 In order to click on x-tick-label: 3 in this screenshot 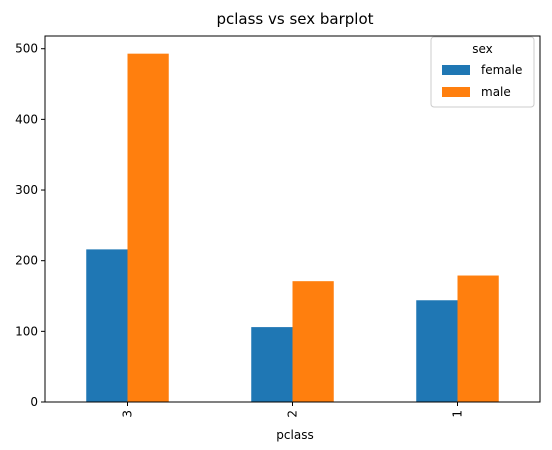, I will do `click(128, 414)`.